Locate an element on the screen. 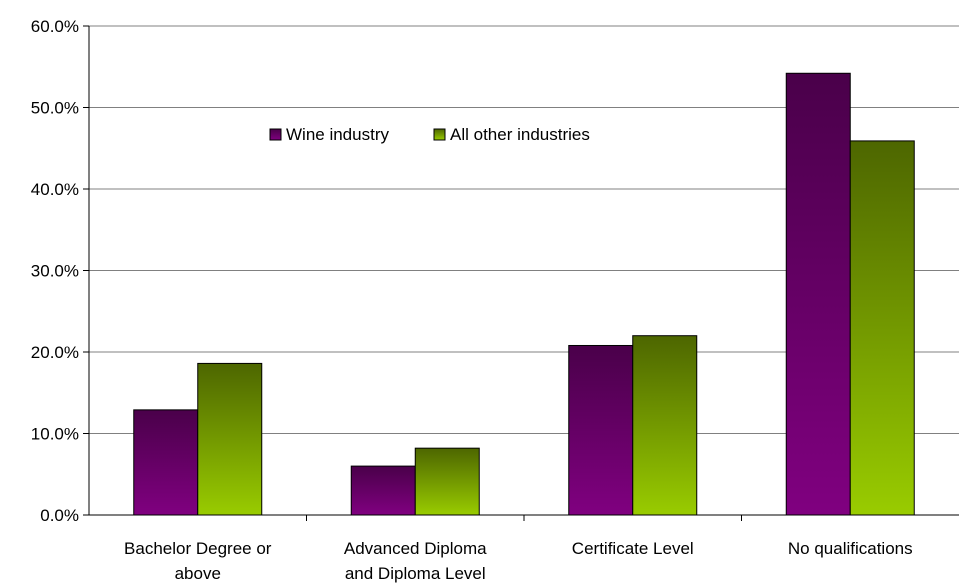  y-tick-label: 50.0% is located at coordinates (55, 108).